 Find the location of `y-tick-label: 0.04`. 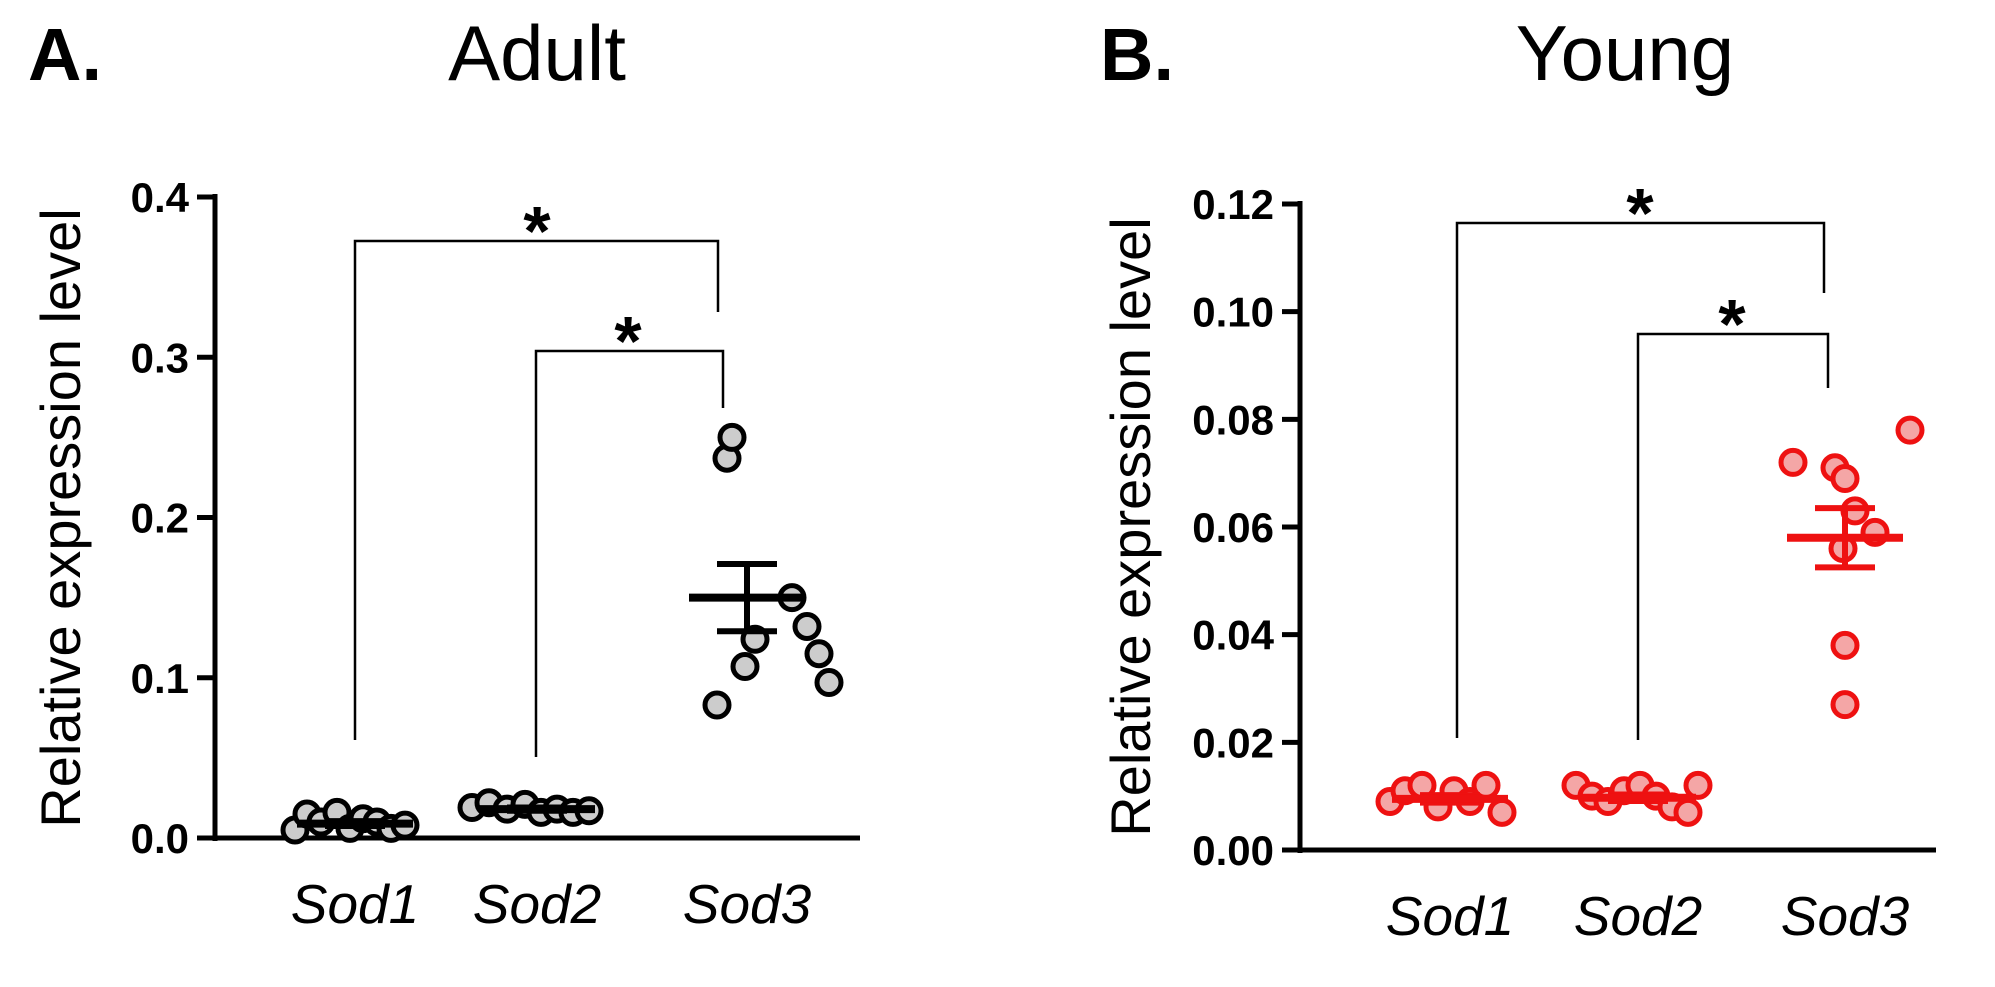

y-tick-label: 0.04 is located at coordinates (1233, 635).